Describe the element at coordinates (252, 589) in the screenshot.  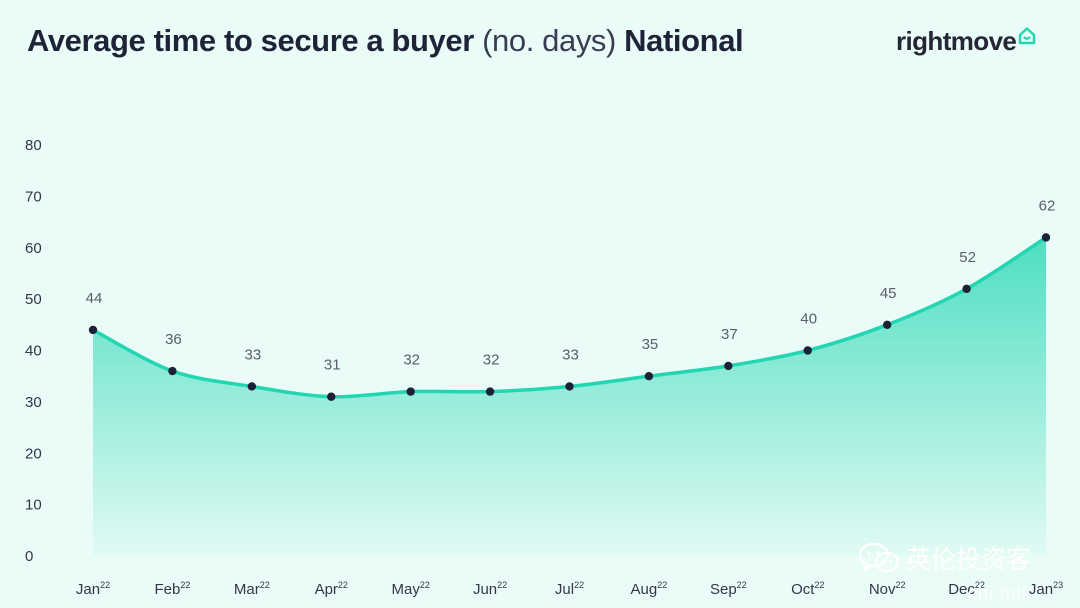
I see `x-tick-label-2: Mar22` at that location.